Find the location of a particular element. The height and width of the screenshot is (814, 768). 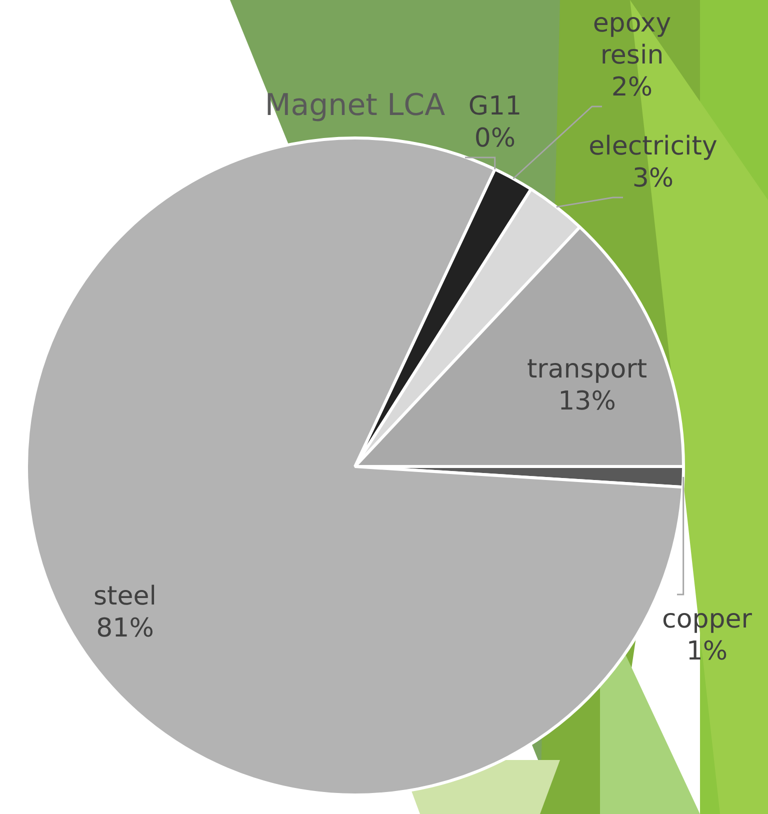

slice-label: electricity is located at coordinates (653, 146).